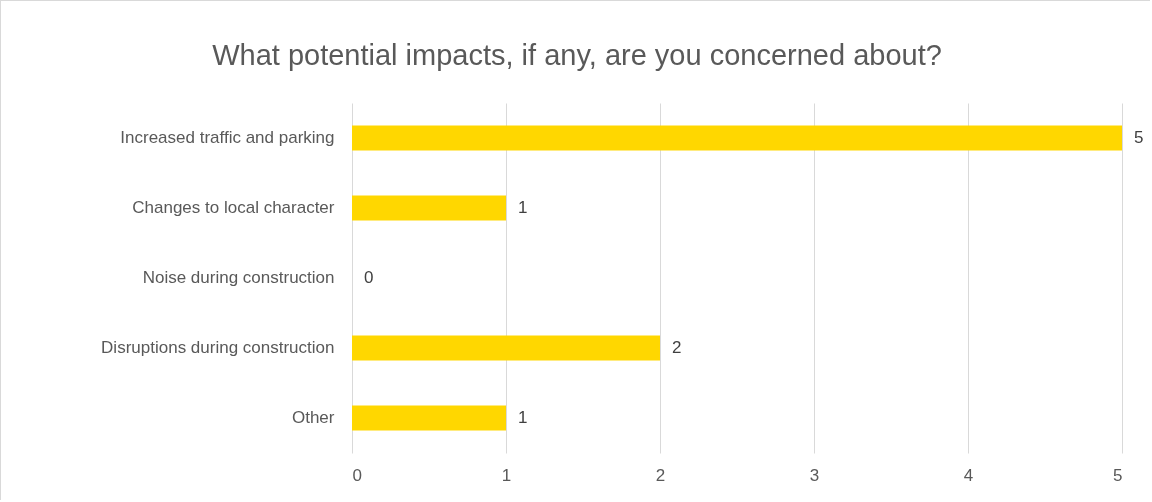 The height and width of the screenshot is (502, 1152). I want to click on y-tick-label: Noise during construction, so click(238, 277).